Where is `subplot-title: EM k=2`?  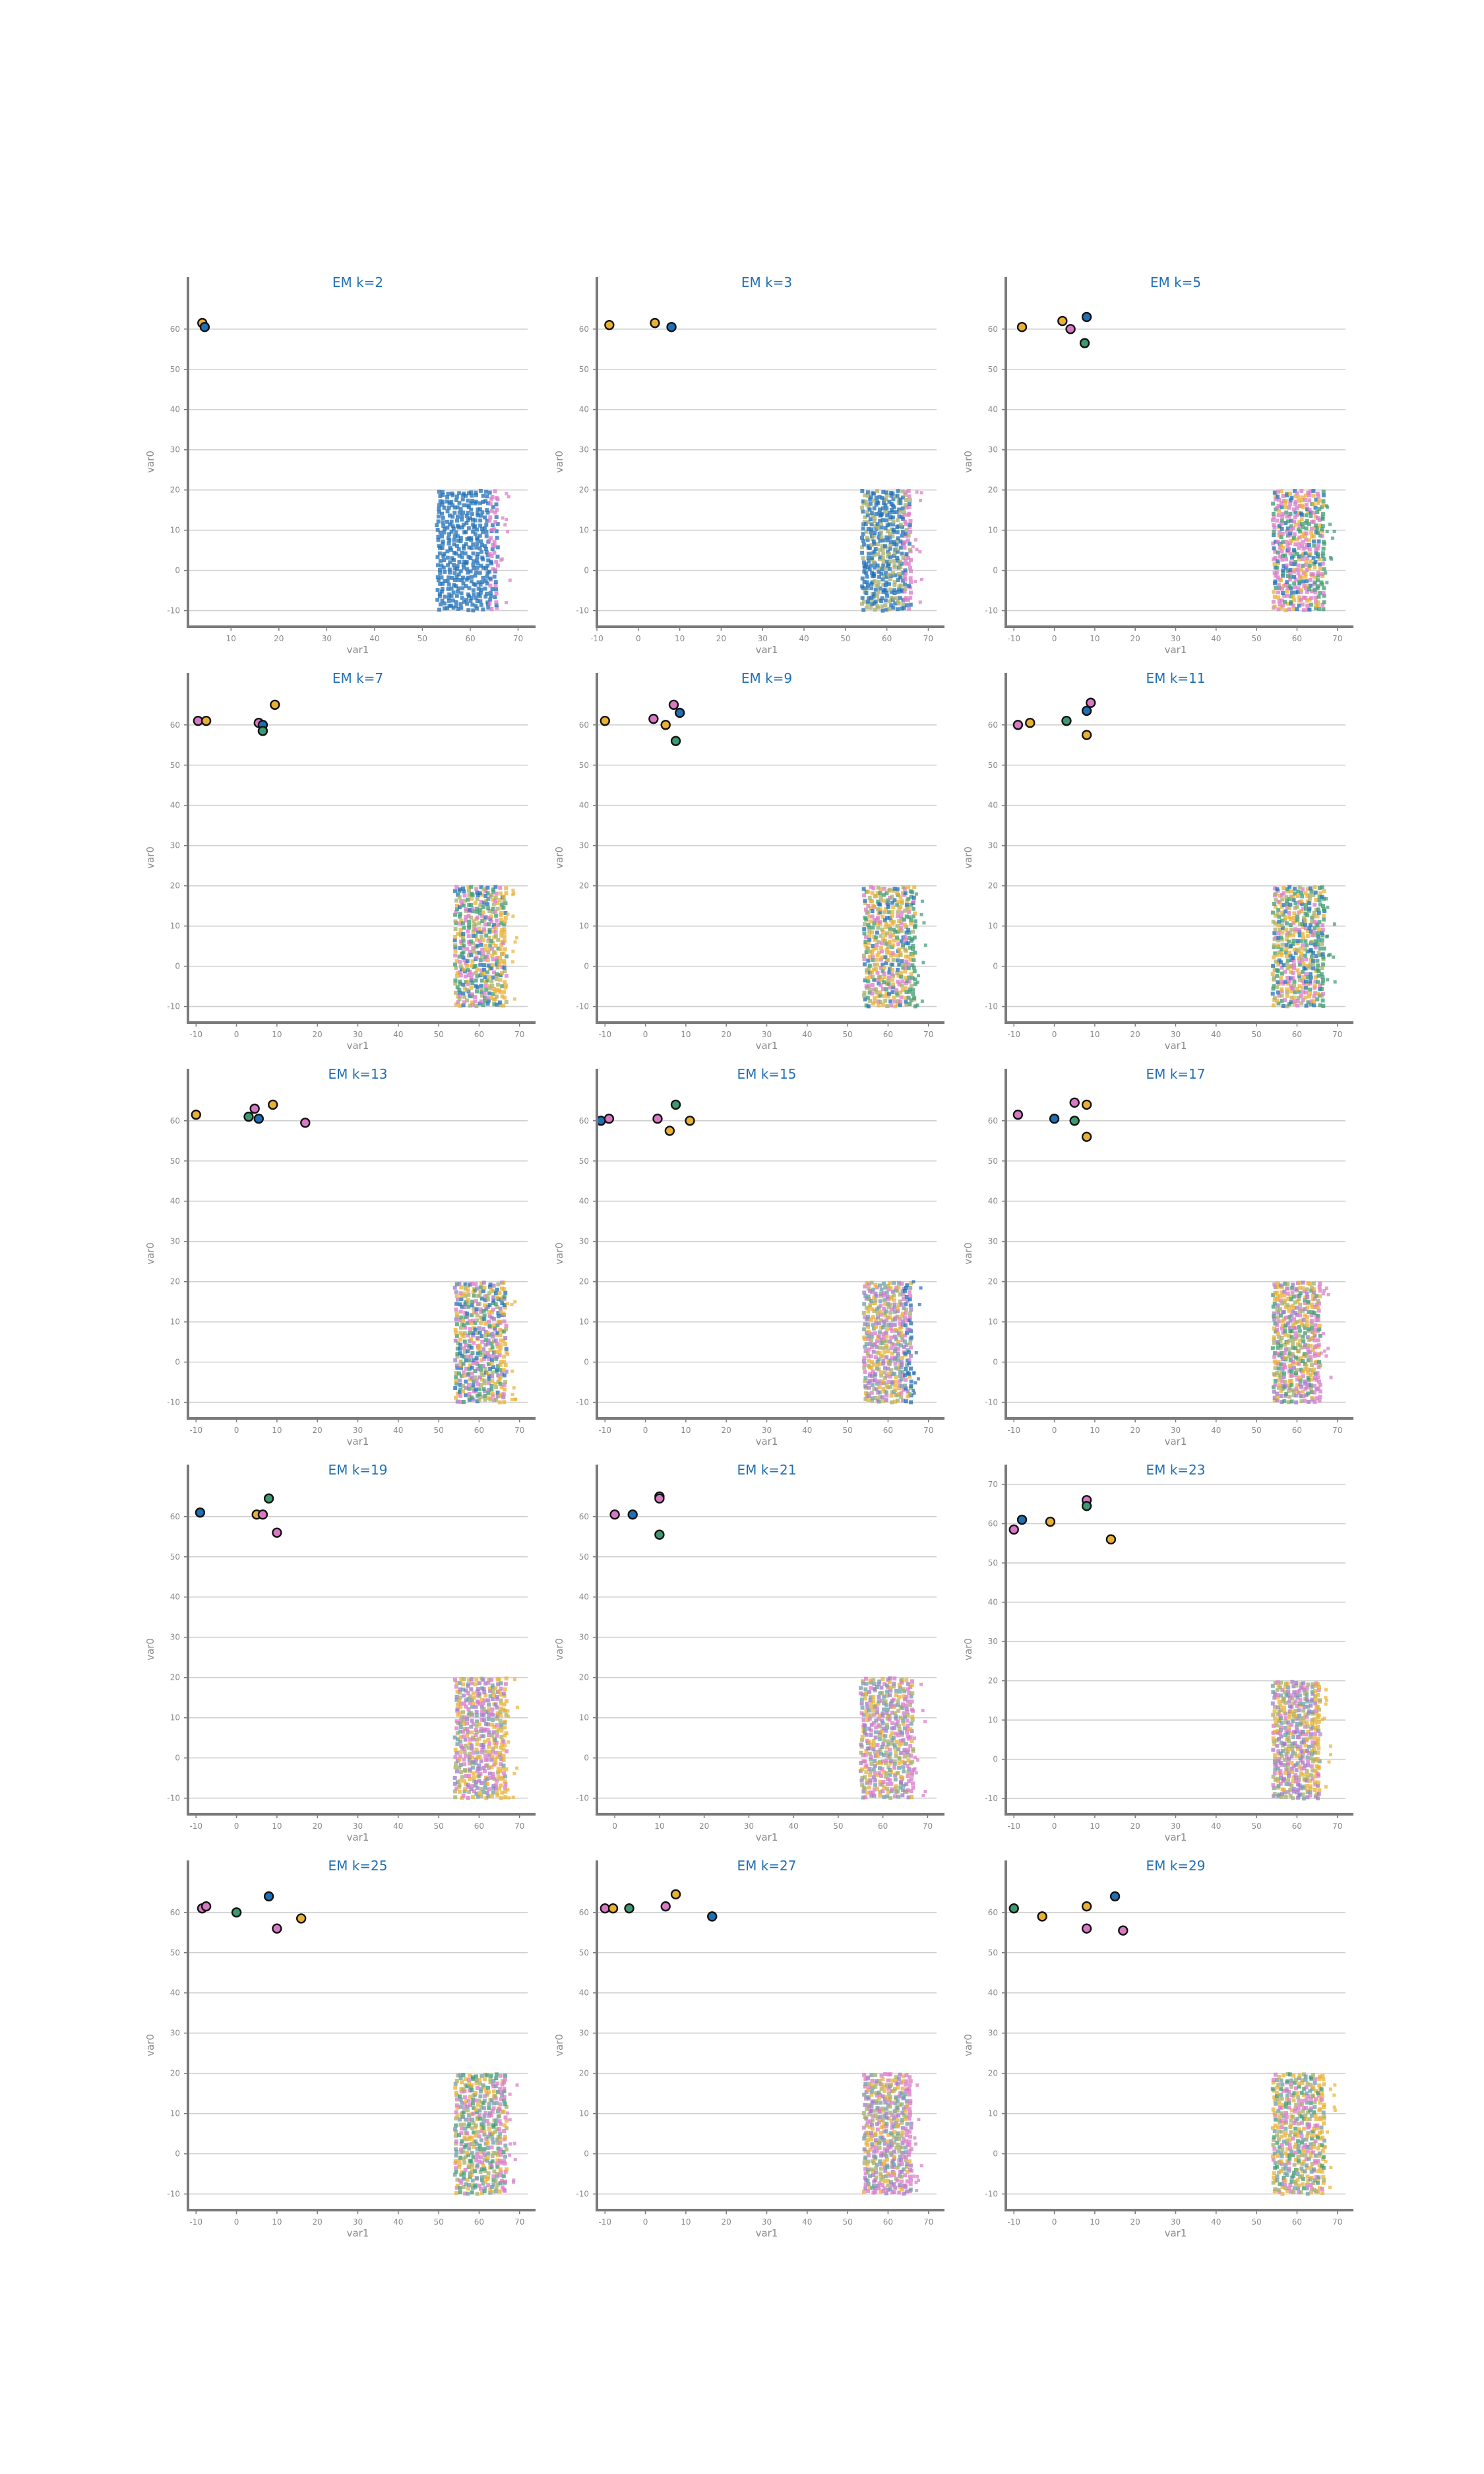
subplot-title: EM k=2 is located at coordinates (357, 282).